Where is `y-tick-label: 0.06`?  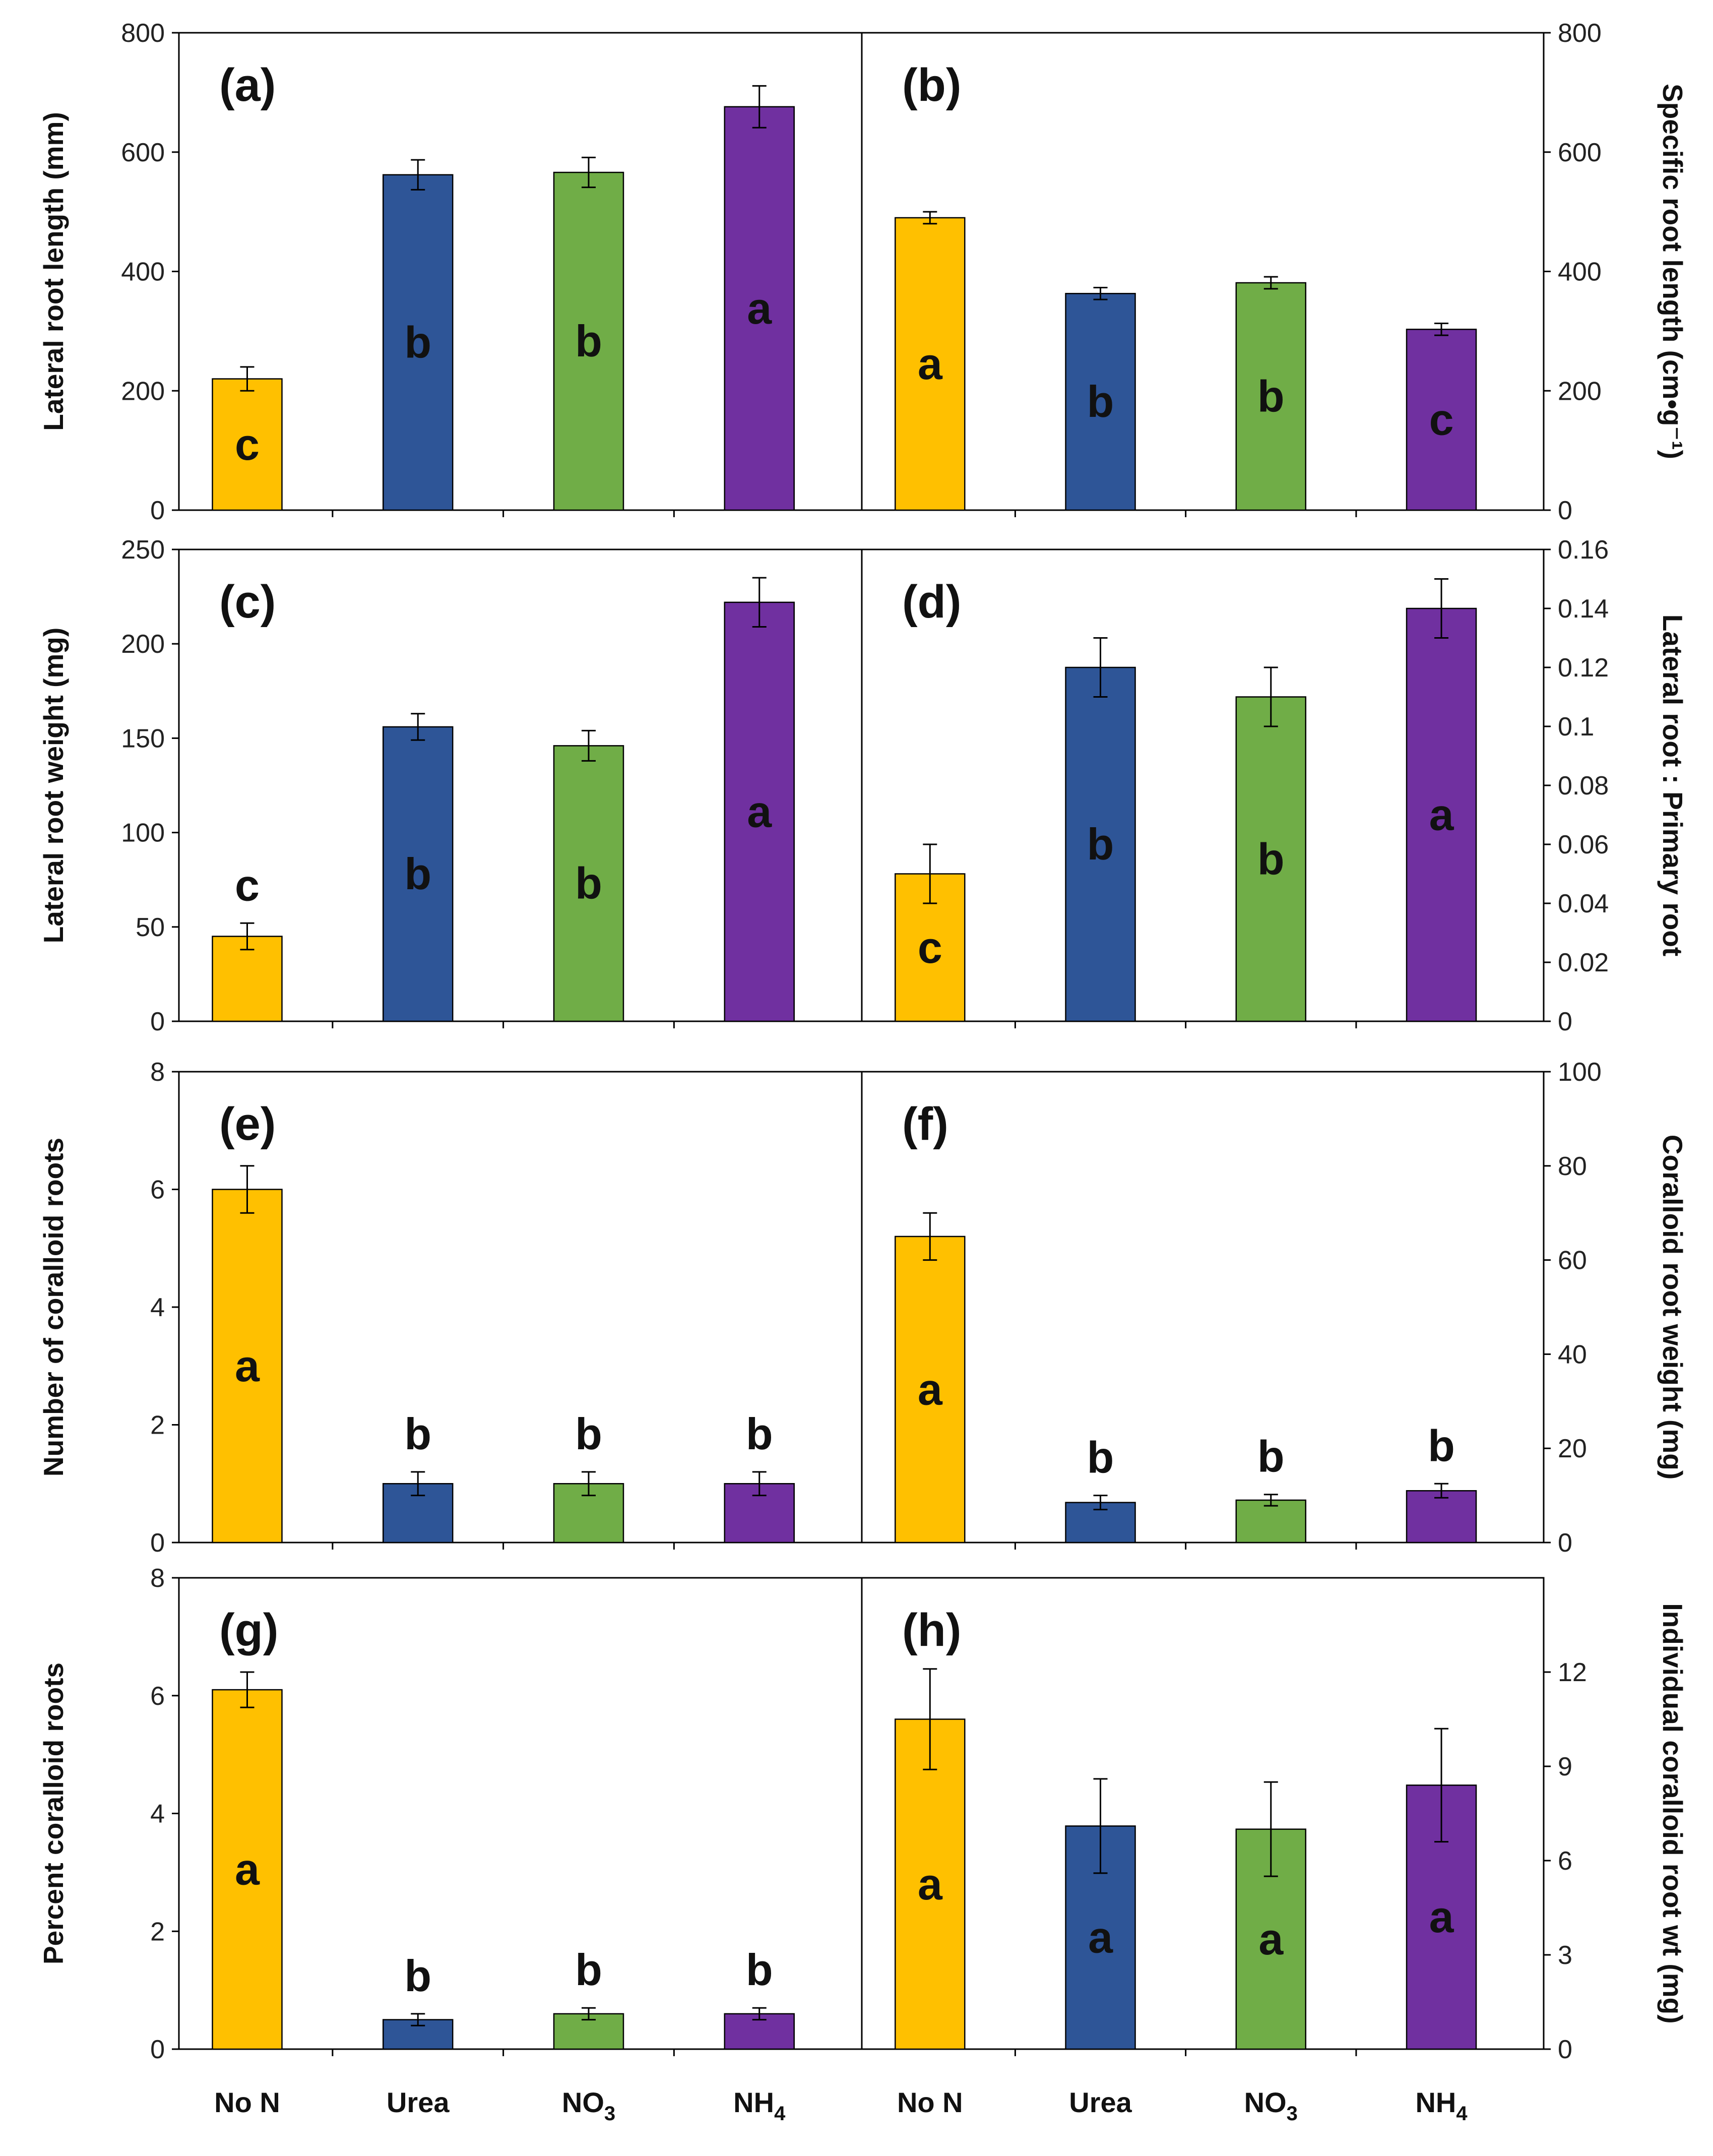
y-tick-label: 0.06 is located at coordinates (1583, 844).